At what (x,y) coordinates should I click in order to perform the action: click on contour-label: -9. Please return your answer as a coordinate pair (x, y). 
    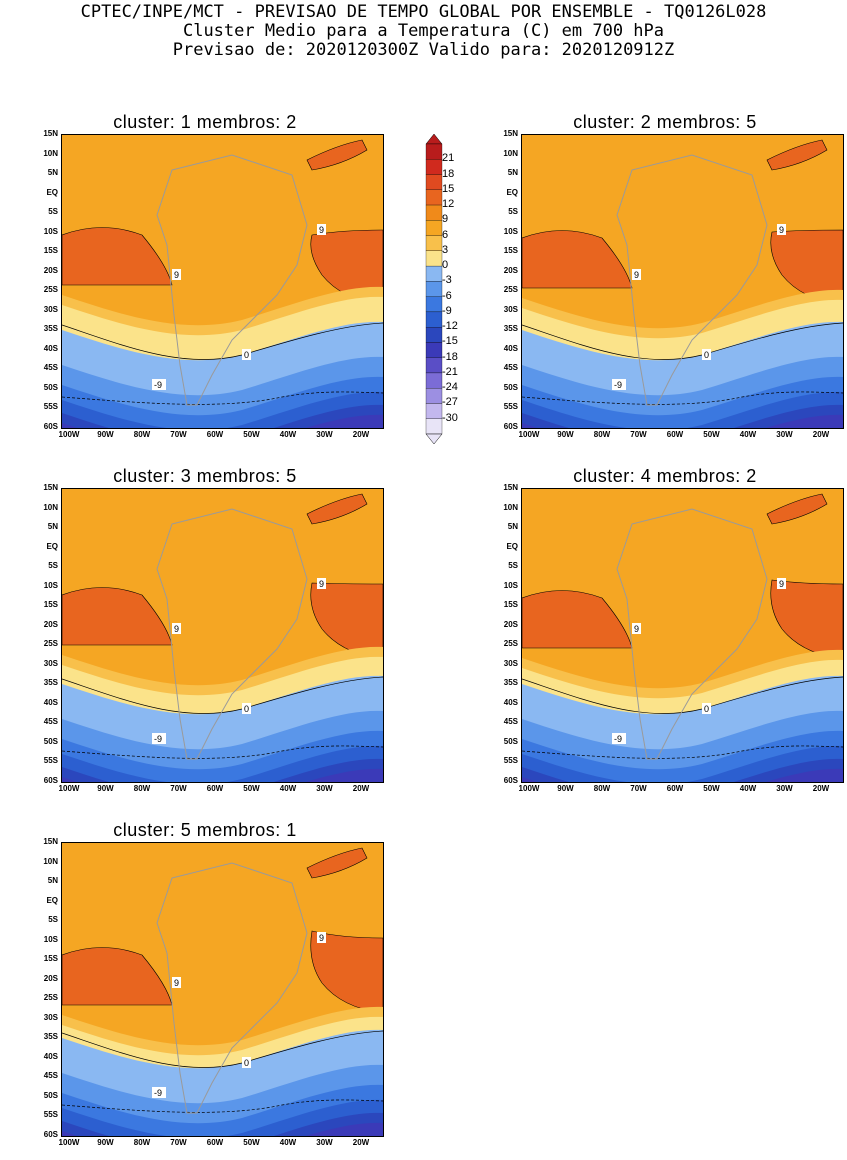
    Looking at the image, I should click on (159, 738).